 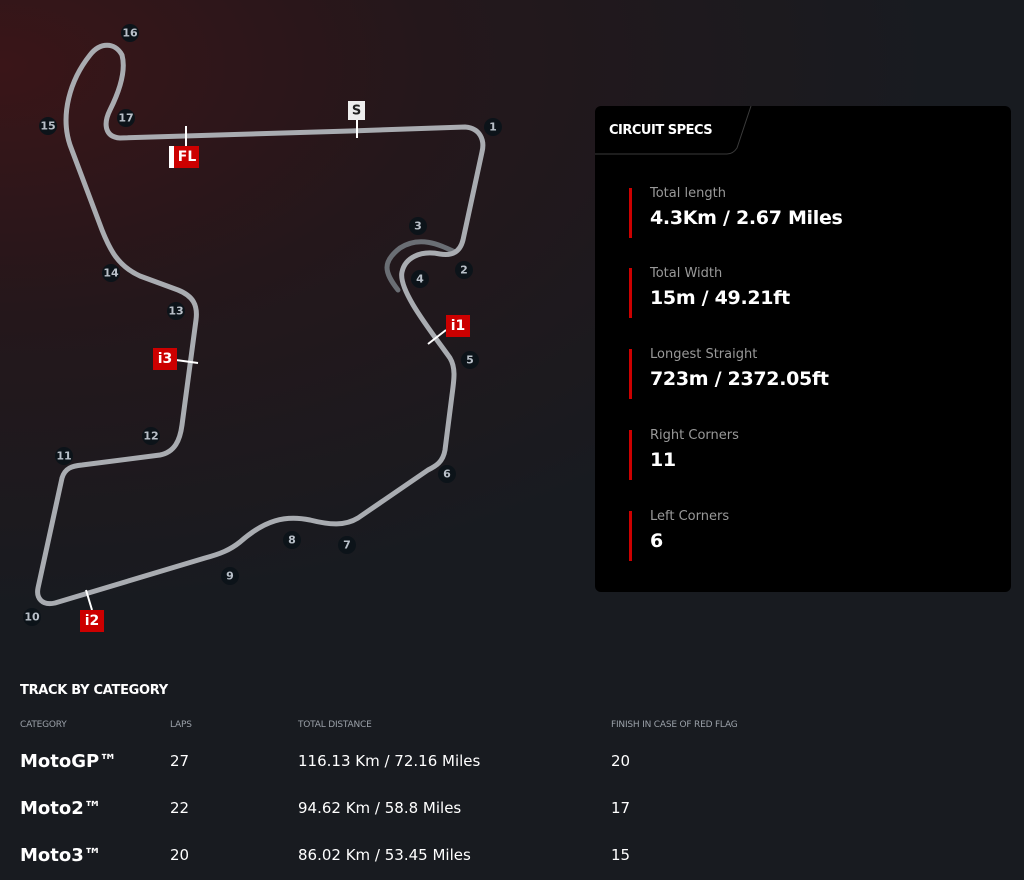 I want to click on svg-text: 16, so click(x=130, y=33).